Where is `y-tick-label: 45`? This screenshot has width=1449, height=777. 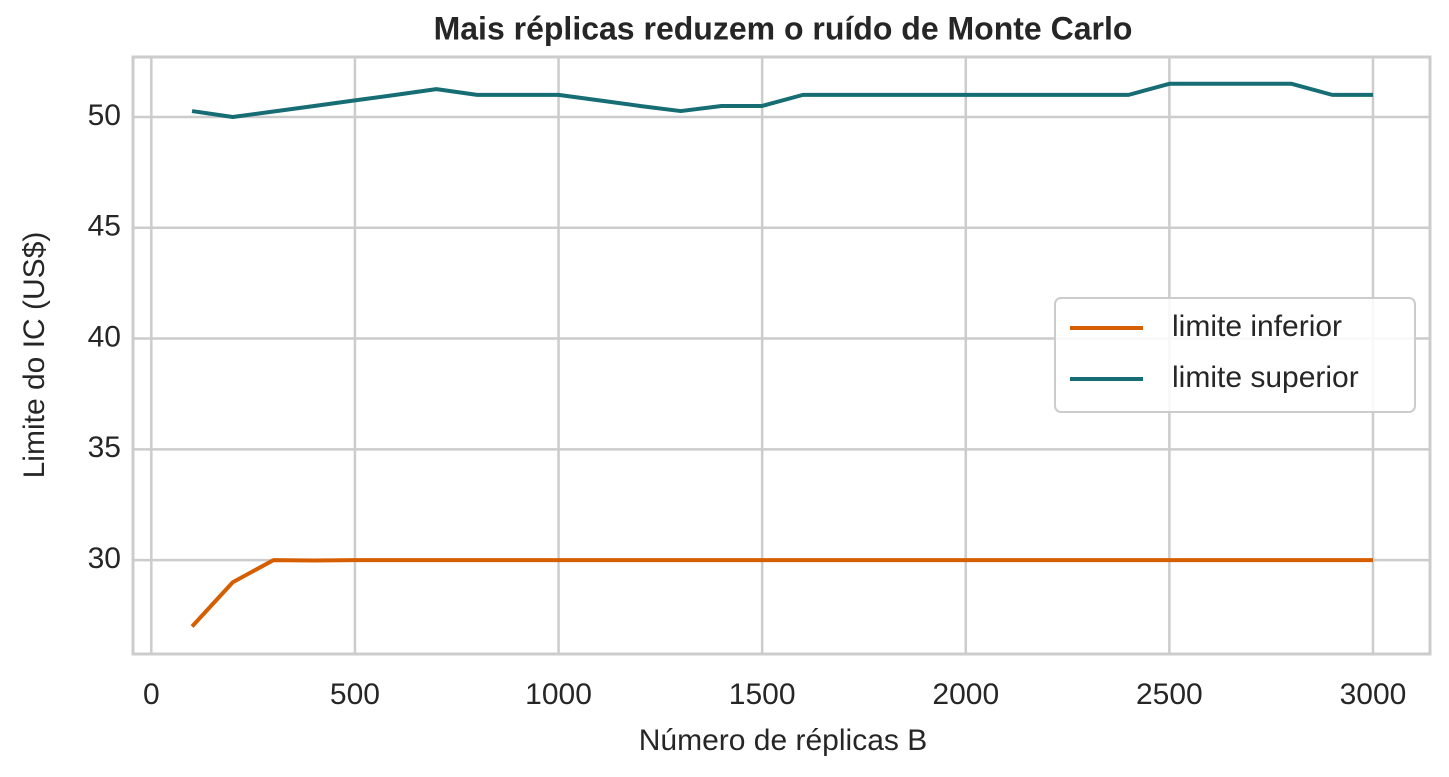
y-tick-label: 45 is located at coordinates (104, 226).